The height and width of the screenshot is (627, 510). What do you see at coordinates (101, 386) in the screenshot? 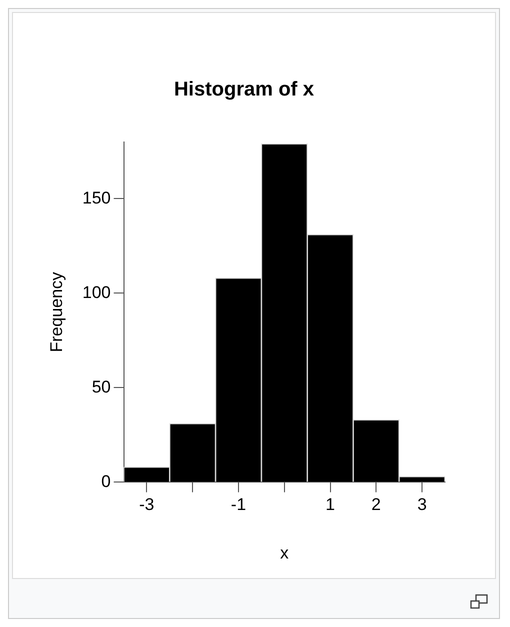
I see `y-tick-label: 50` at bounding box center [101, 386].